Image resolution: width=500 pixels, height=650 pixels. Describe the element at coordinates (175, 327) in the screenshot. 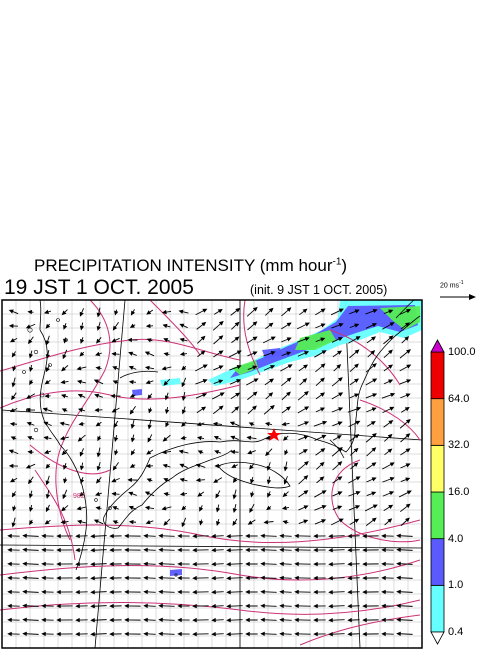

I see `isobar-line` at that location.